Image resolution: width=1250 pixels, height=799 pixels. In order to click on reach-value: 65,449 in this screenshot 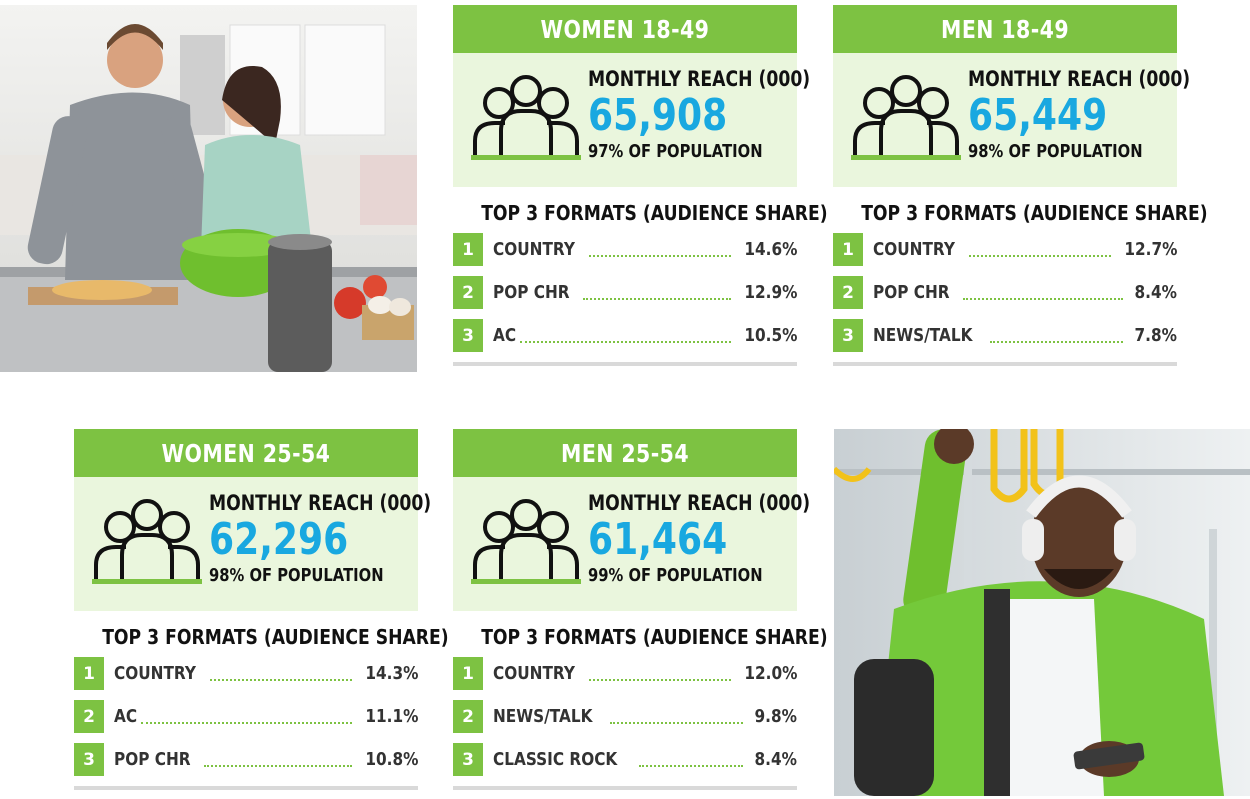, I will do `click(1038, 115)`.